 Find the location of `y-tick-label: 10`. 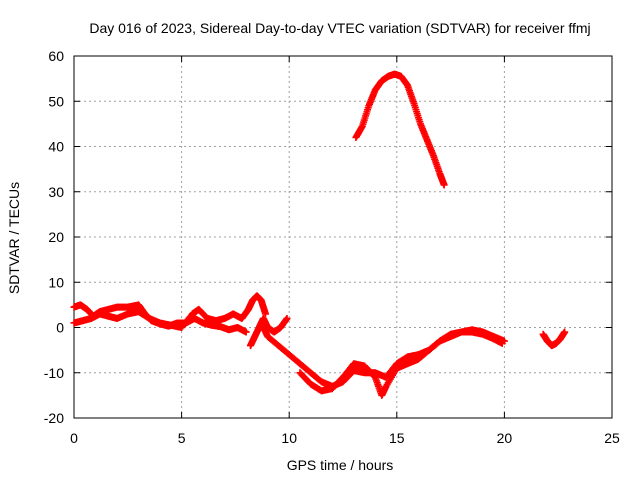

y-tick-label: 10 is located at coordinates (56, 282).